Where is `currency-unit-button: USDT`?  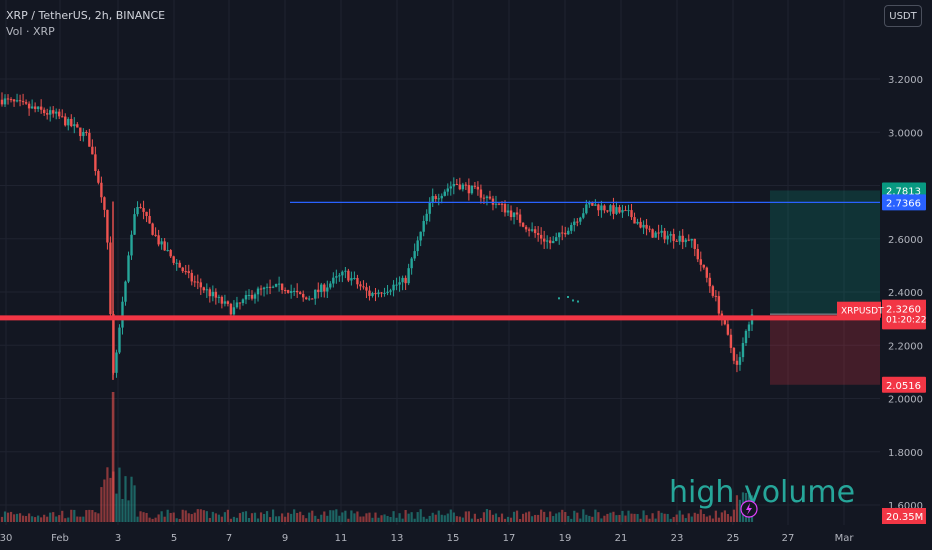
currency-unit-button: USDT is located at coordinates (903, 16).